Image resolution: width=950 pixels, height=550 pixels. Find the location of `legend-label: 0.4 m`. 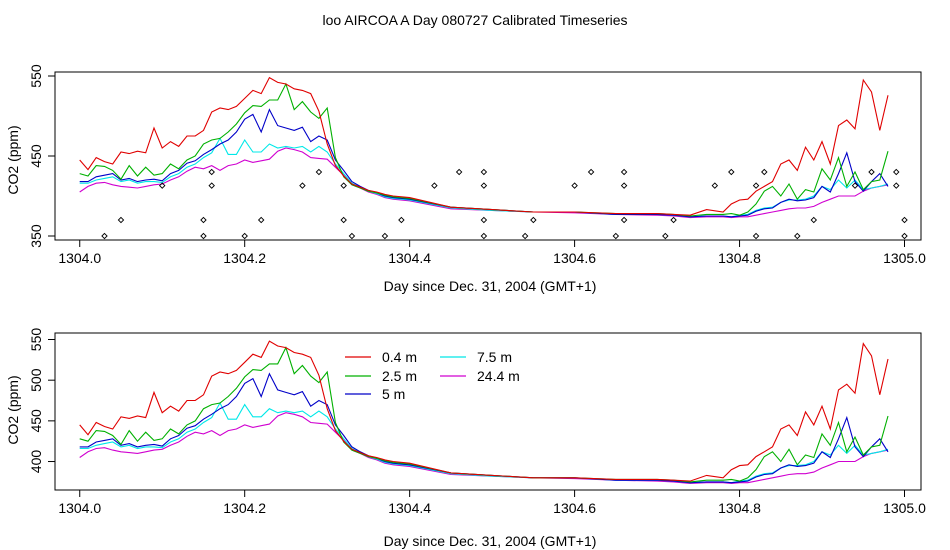

legend-label: 0.4 m is located at coordinates (399, 357).